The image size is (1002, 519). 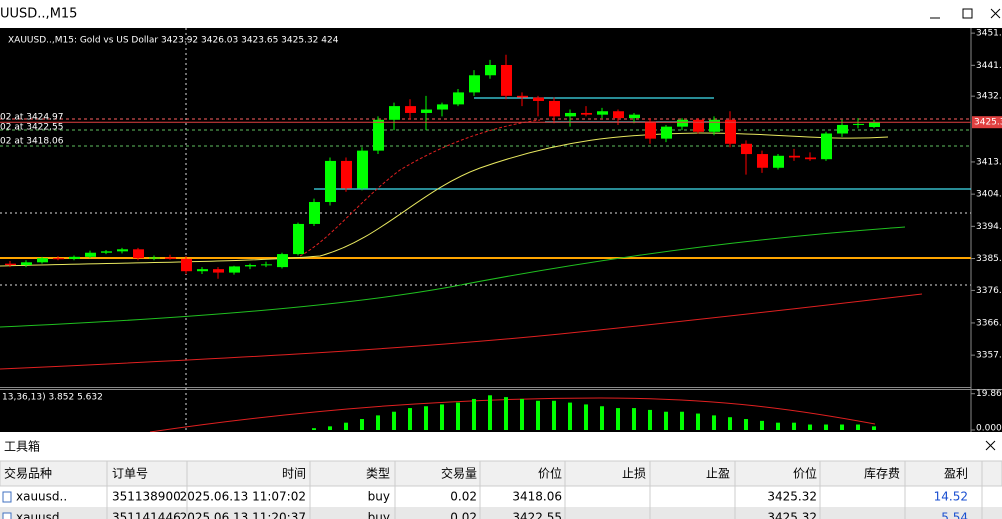 What do you see at coordinates (459, 473) in the screenshot?
I see `column-header: 交易量` at bounding box center [459, 473].